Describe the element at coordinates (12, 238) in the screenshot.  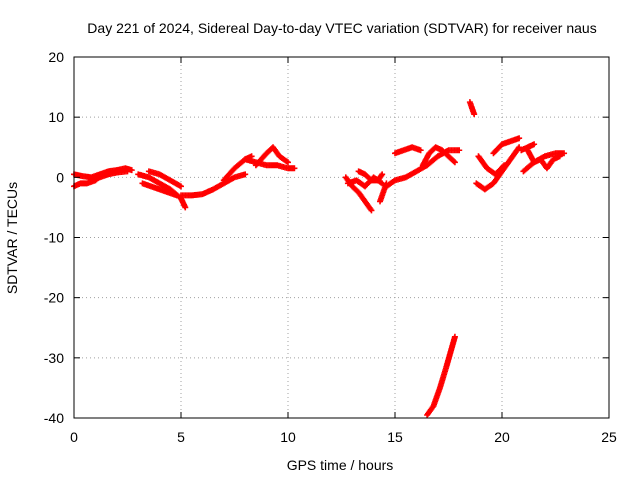
I see `y-axis-label: SDTVAR / TECUs` at that location.